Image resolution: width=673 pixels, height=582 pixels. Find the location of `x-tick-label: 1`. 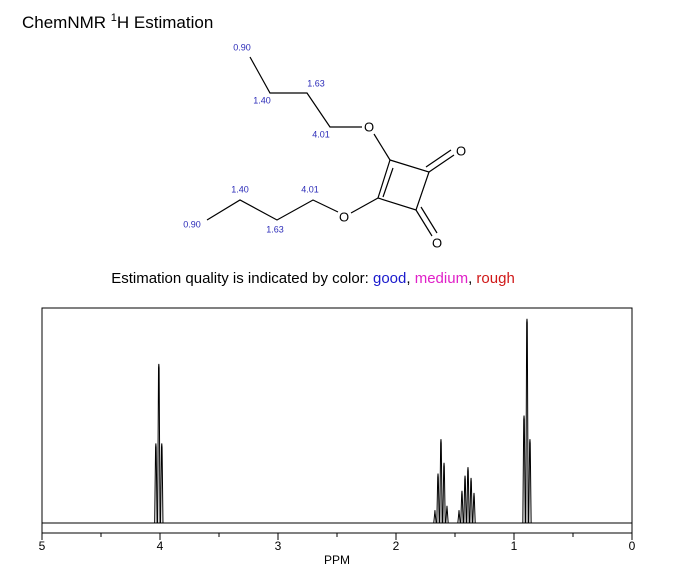

x-tick-label: 1 is located at coordinates (514, 546).